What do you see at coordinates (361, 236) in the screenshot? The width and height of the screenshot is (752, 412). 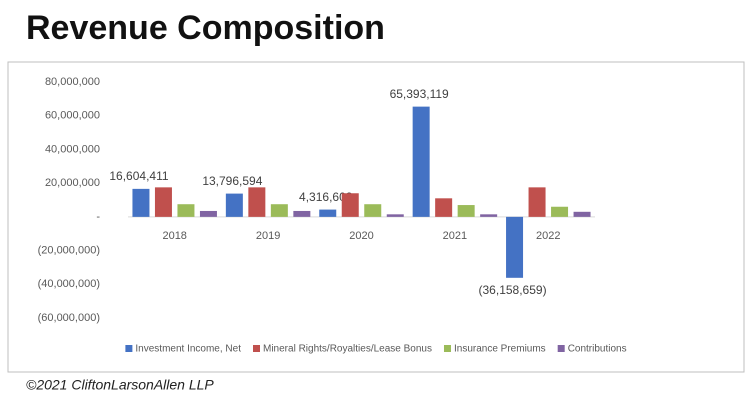 I see `x-tick-label: 2020` at bounding box center [361, 236].